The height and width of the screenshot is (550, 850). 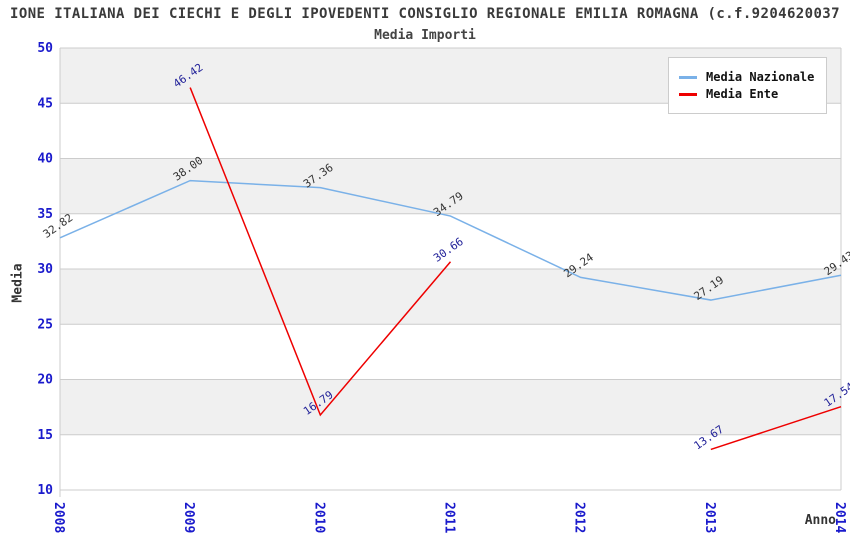 I want to click on line-swatch-blue-icon, so click(x=688, y=77).